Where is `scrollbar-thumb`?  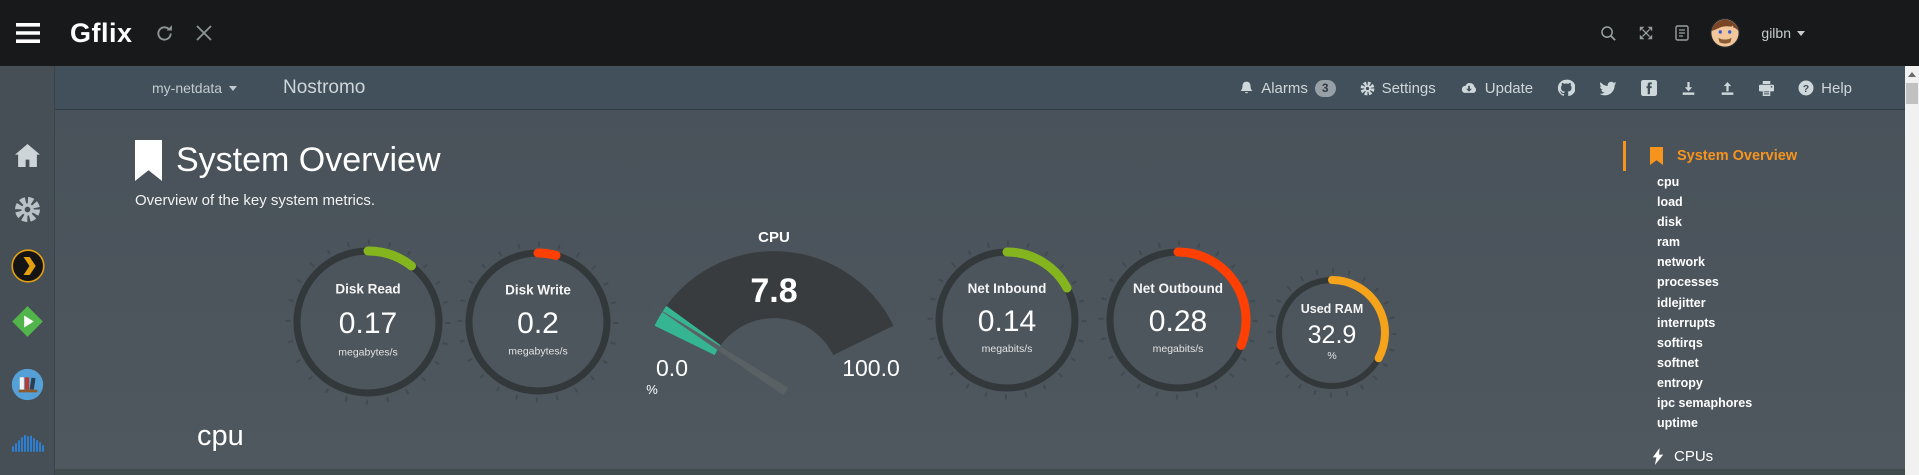
scrollbar-thumb is located at coordinates (1912, 93).